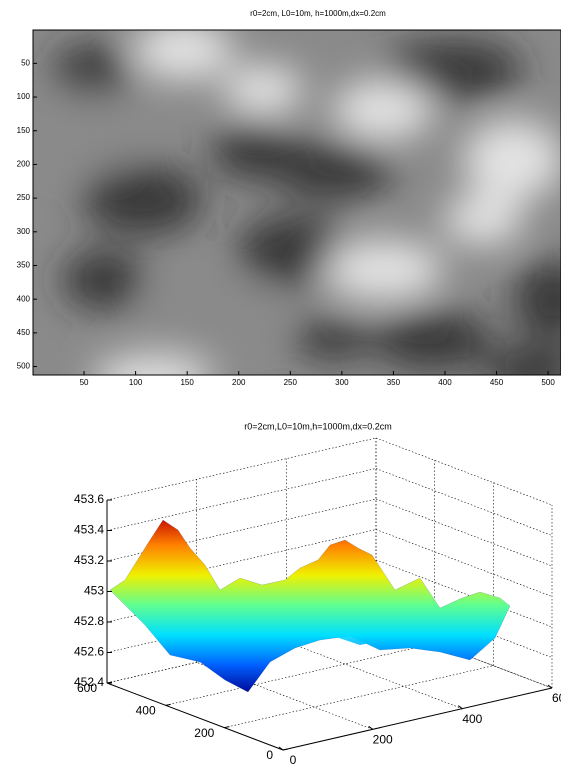  I want to click on x-tick-label: 100, so click(136, 382).